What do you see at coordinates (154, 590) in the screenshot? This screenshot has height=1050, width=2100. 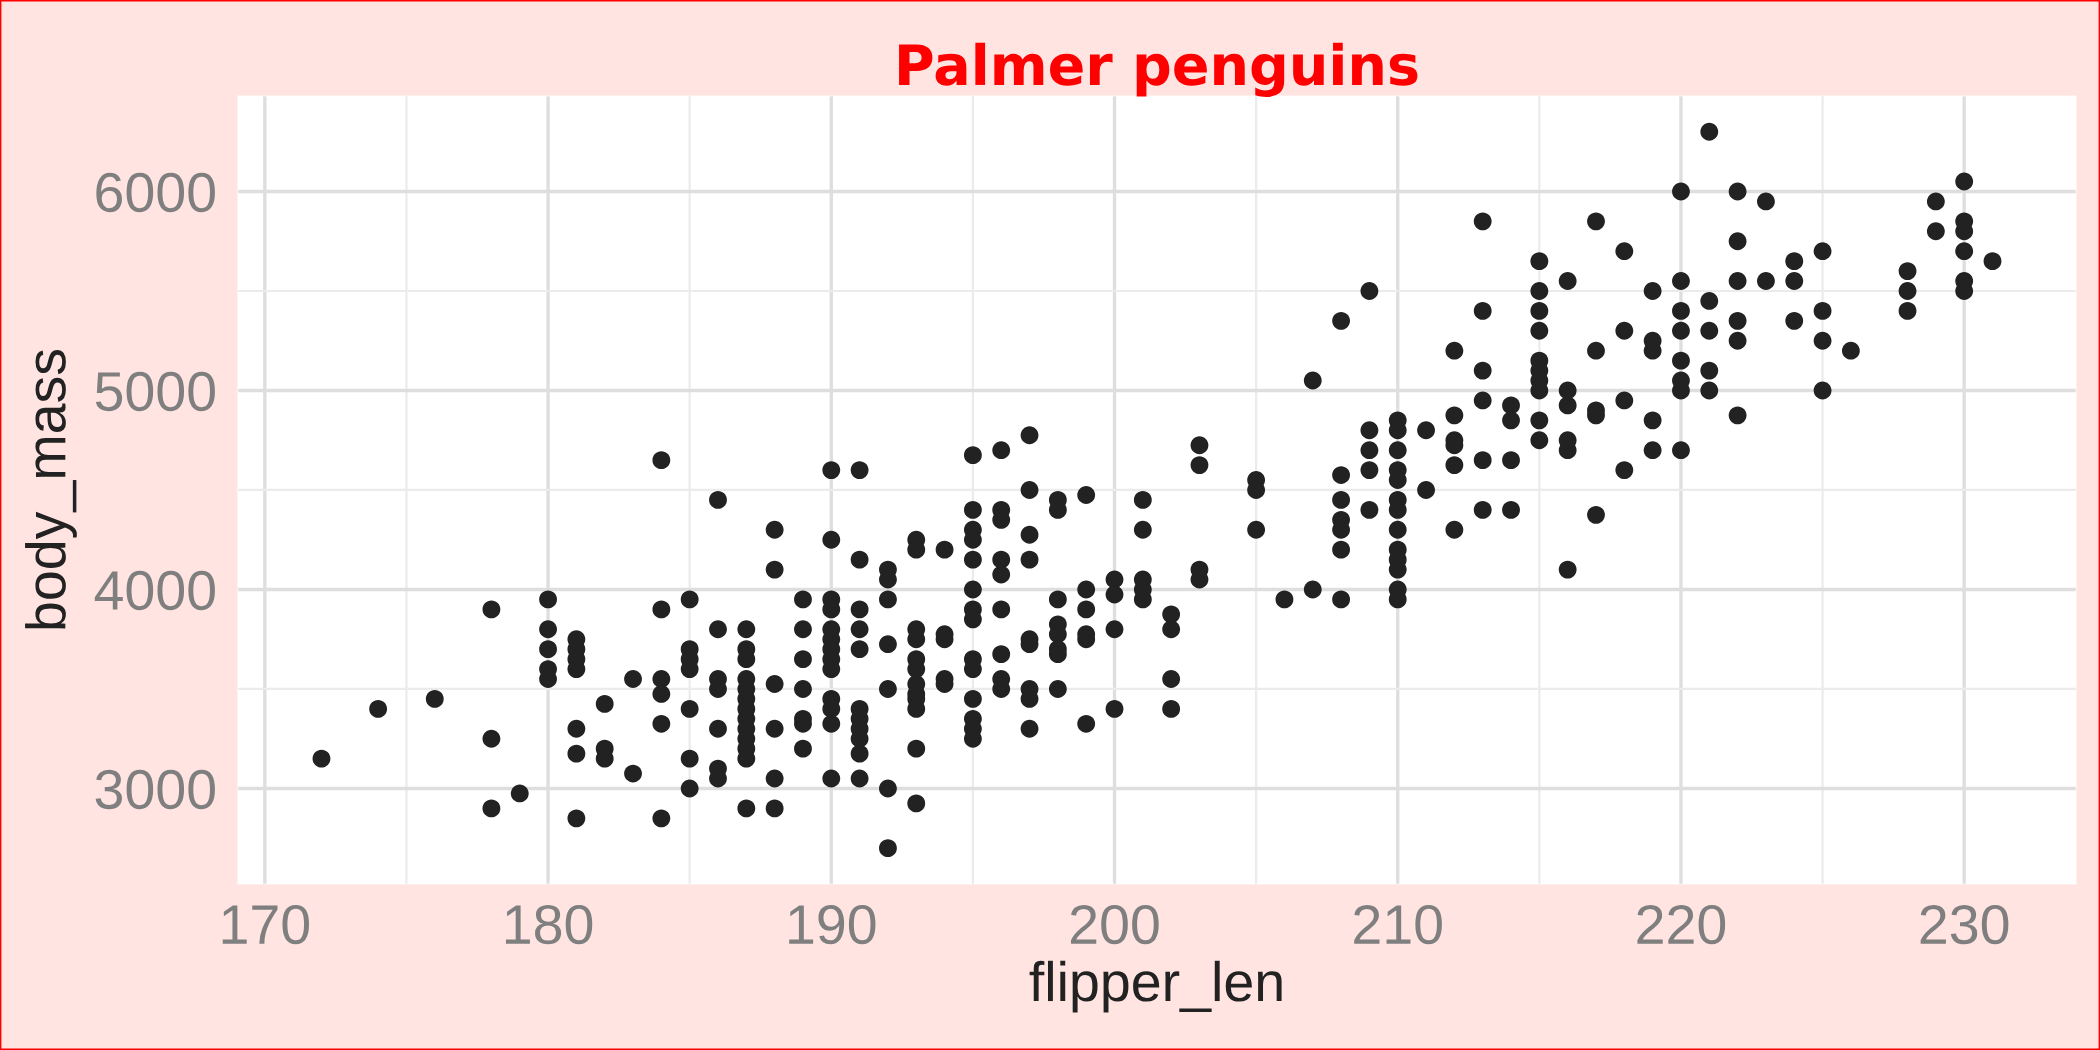 I see `y-tick-label: 4000` at bounding box center [154, 590].